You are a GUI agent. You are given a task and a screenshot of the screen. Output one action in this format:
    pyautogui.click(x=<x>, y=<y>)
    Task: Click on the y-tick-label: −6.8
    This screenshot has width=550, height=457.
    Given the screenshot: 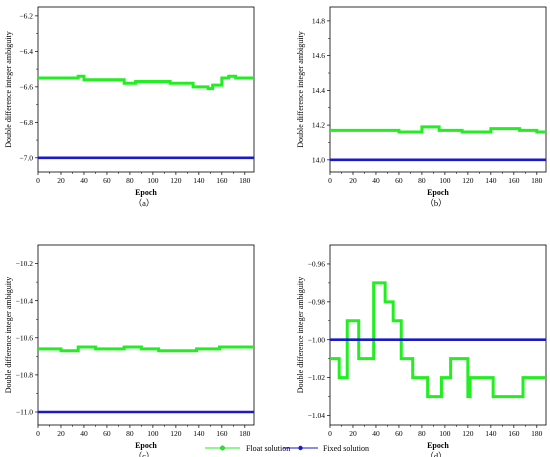 What is the action you would take?
    pyautogui.click(x=26, y=122)
    